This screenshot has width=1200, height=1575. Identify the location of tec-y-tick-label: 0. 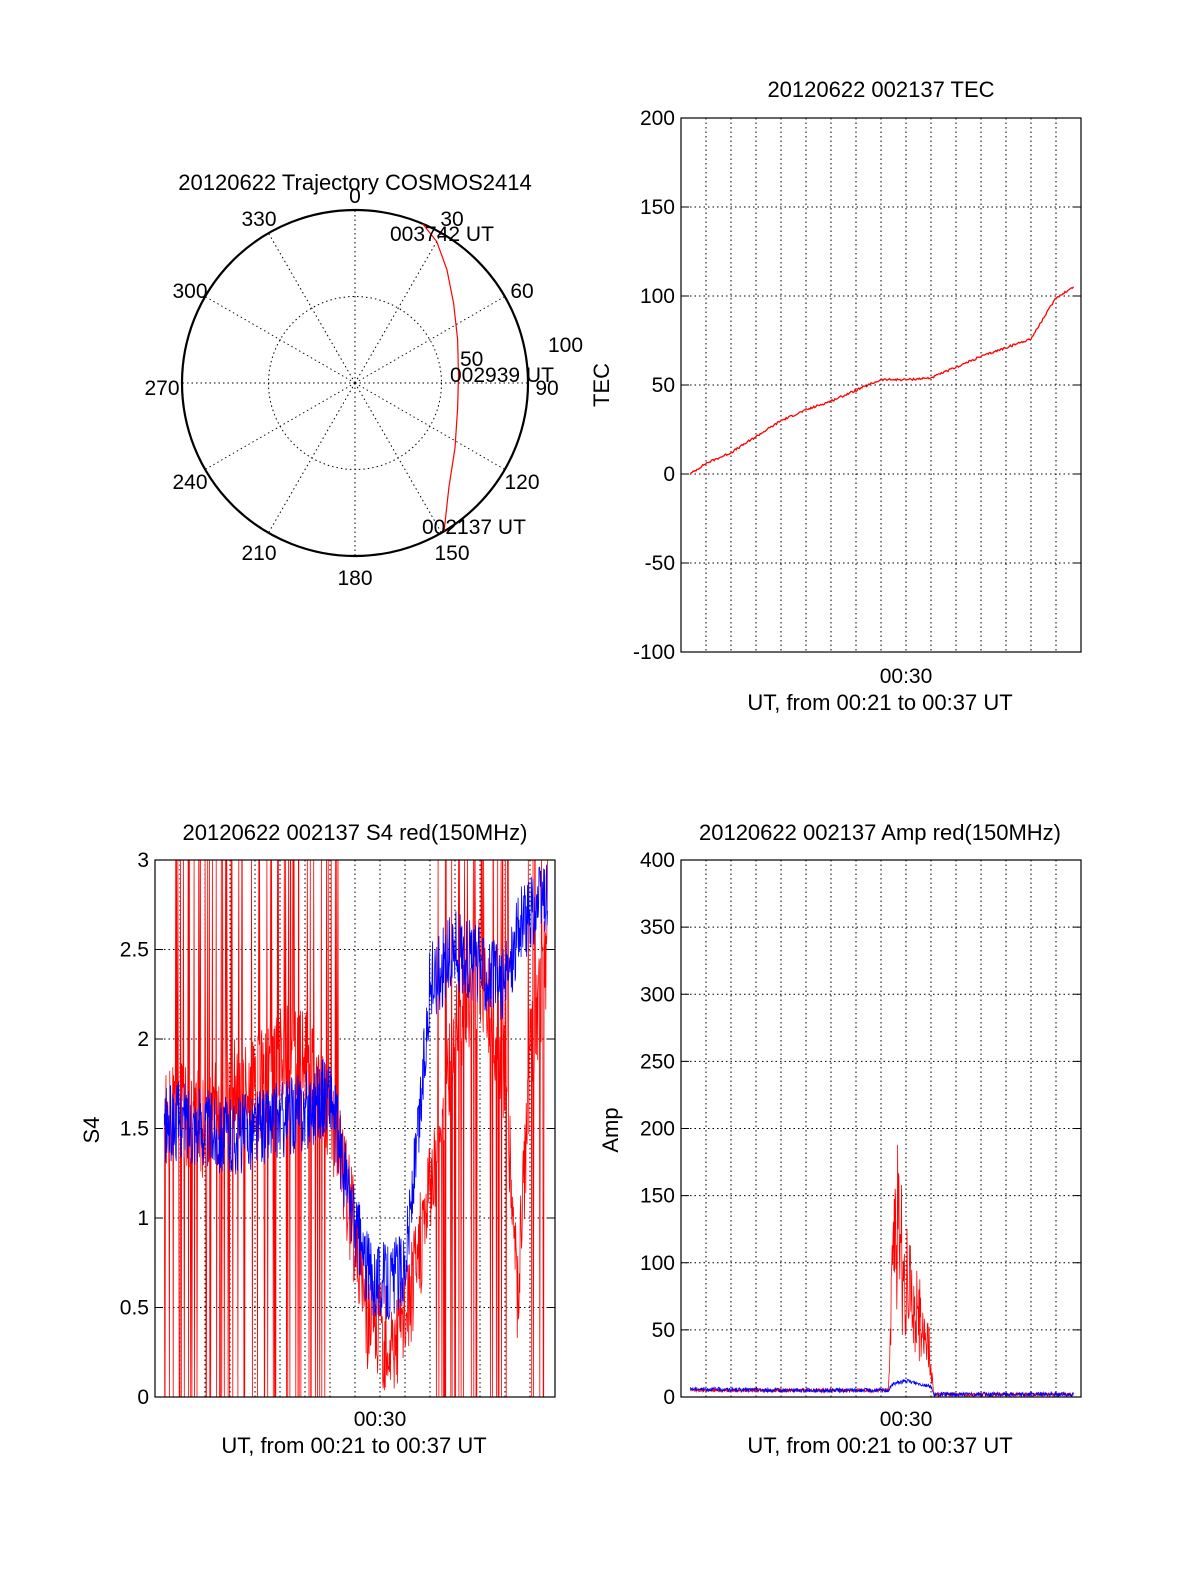
(669, 474).